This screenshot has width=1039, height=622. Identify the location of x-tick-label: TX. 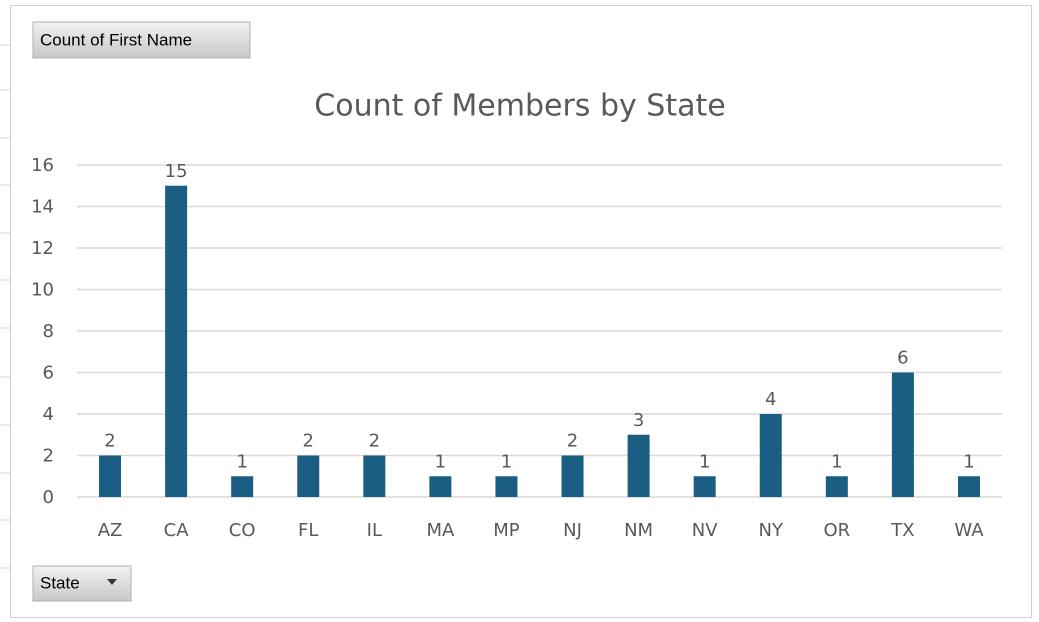
(902, 530).